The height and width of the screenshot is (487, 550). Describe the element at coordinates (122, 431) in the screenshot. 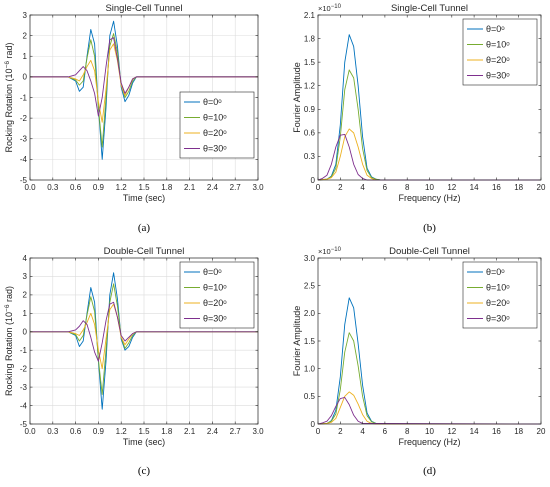

I see `x-tick-label: 1.2` at that location.